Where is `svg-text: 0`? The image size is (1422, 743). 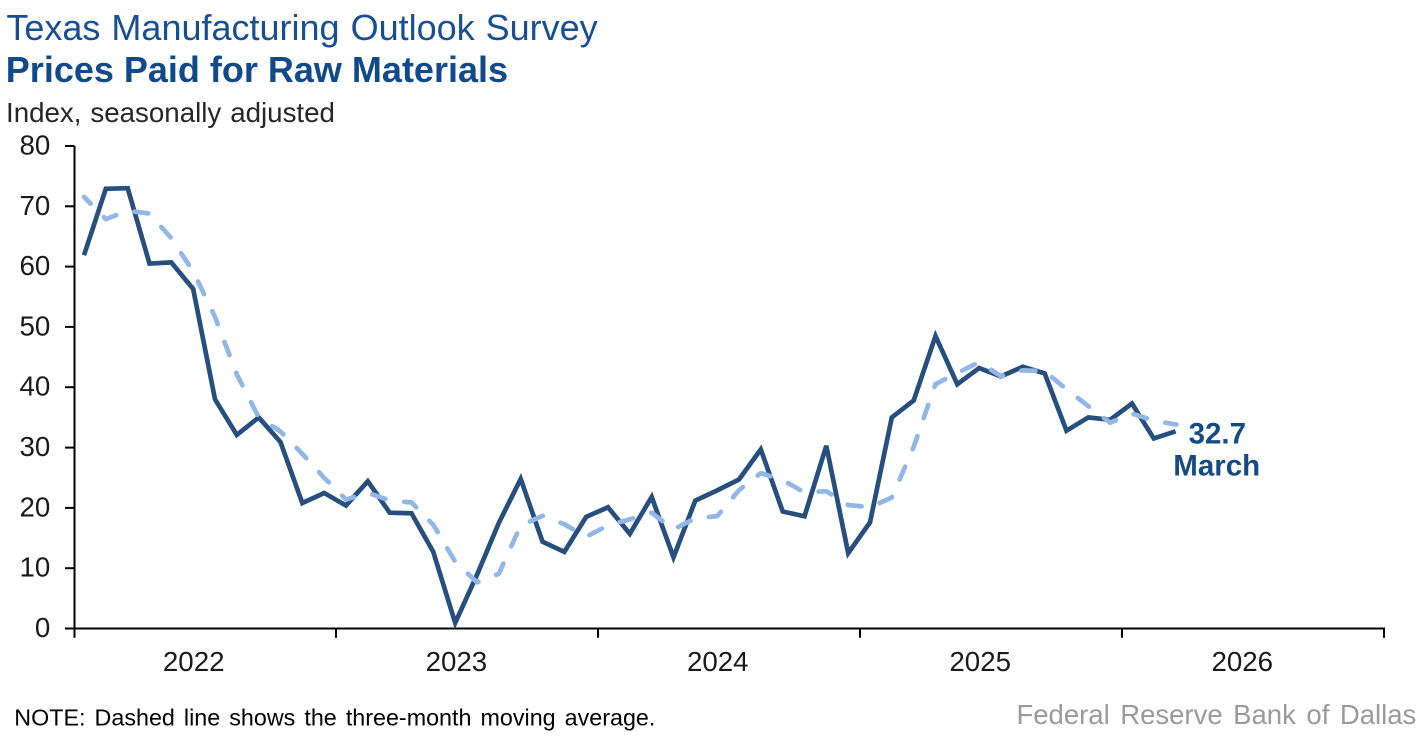
svg-text: 0 is located at coordinates (42, 627).